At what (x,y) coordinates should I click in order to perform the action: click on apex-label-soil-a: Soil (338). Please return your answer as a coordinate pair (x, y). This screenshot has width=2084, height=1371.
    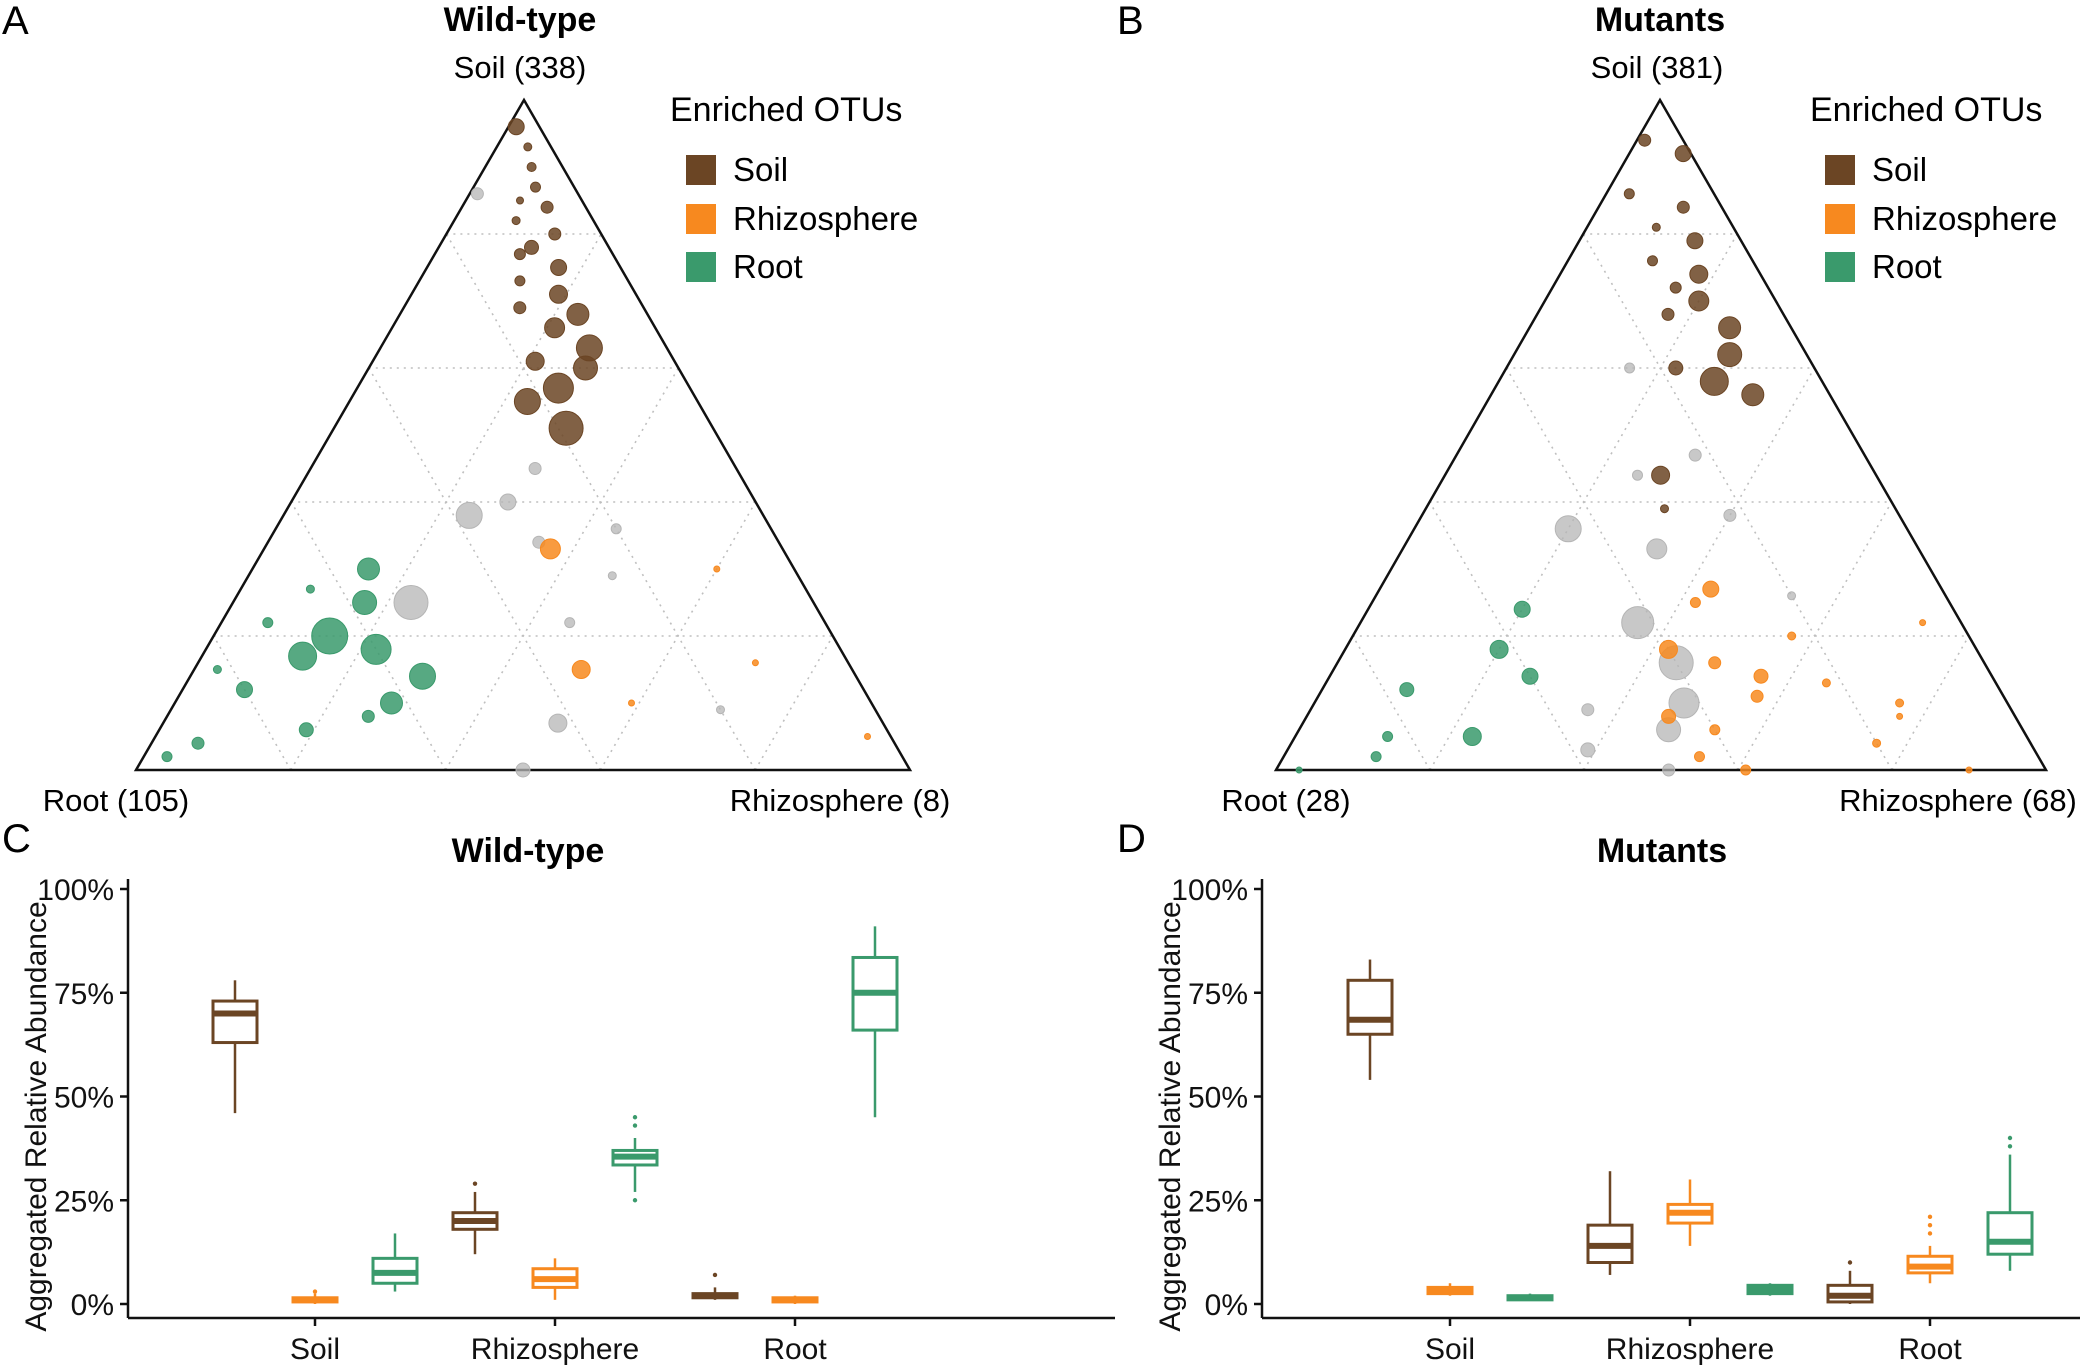
    Looking at the image, I should click on (520, 67).